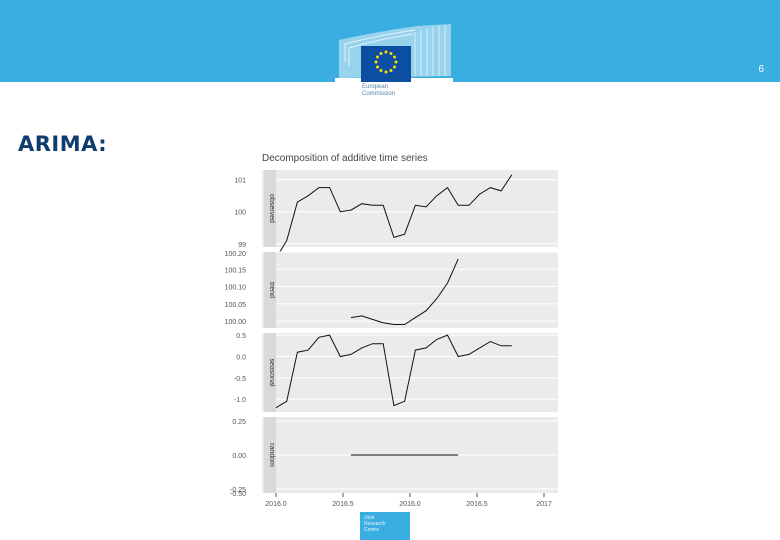 Image resolution: width=780 pixels, height=540 pixels. Describe the element at coordinates (345, 158) in the screenshot. I see `chart-title: Decomposition of additive time series` at that location.